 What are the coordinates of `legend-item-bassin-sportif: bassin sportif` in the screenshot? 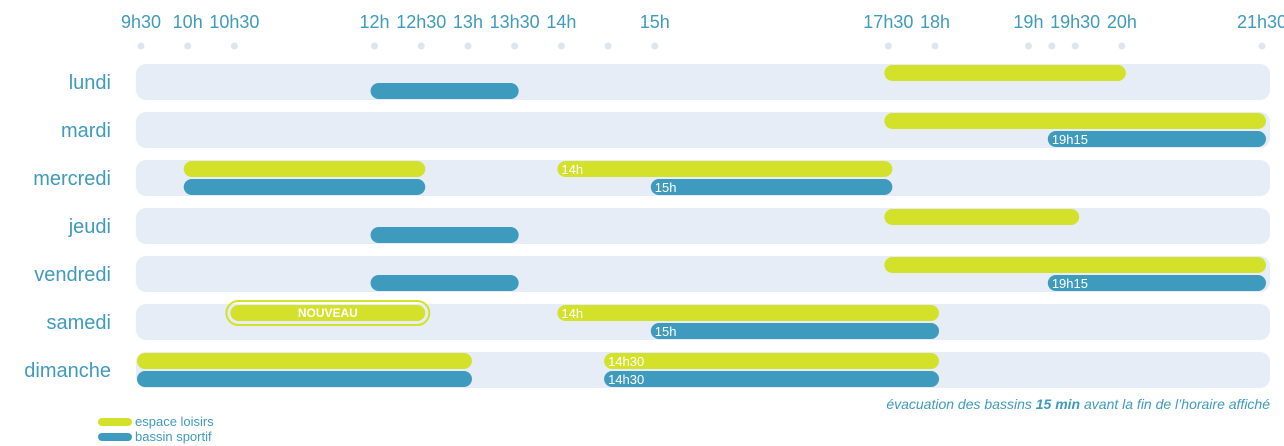 It's located at (156, 436).